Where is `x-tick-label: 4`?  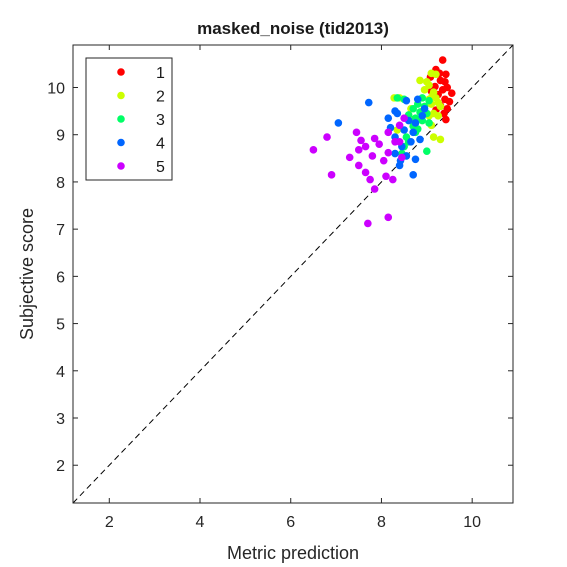
x-tick-label: 4 is located at coordinates (200, 522).